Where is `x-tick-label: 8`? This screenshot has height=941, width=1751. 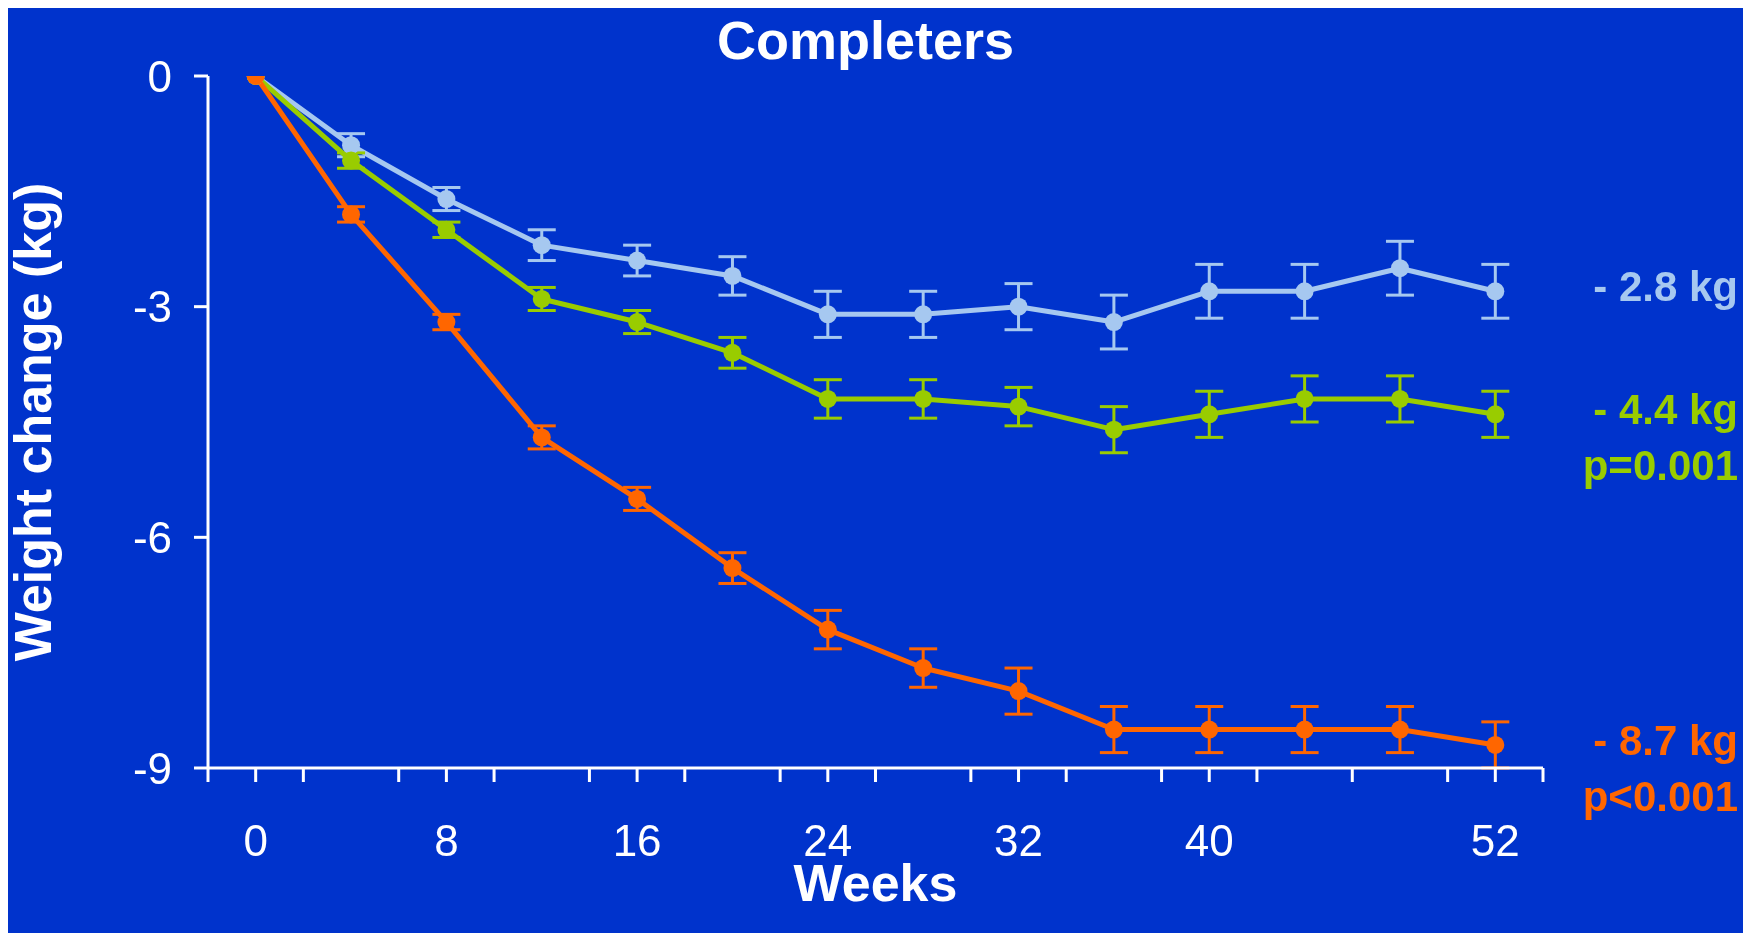
x-tick-label: 8 is located at coordinates (446, 840).